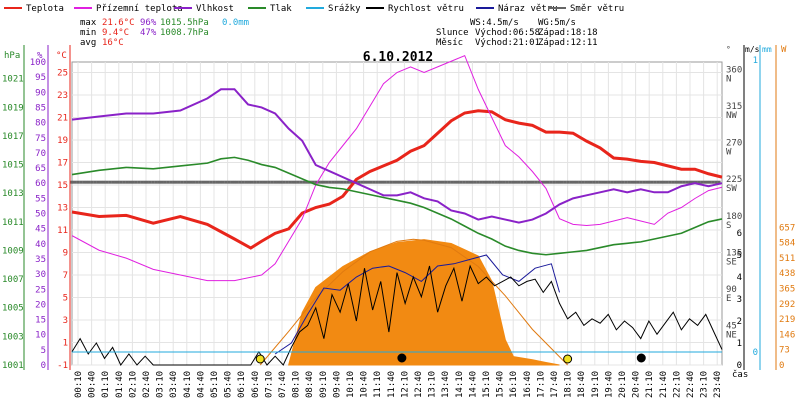  I want to click on solar-theoretical-line, so click(413, 302).